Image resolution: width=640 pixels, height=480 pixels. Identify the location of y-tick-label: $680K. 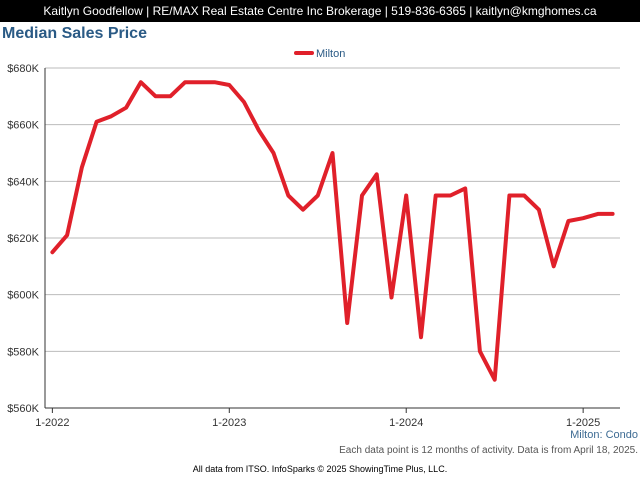
(23, 69).